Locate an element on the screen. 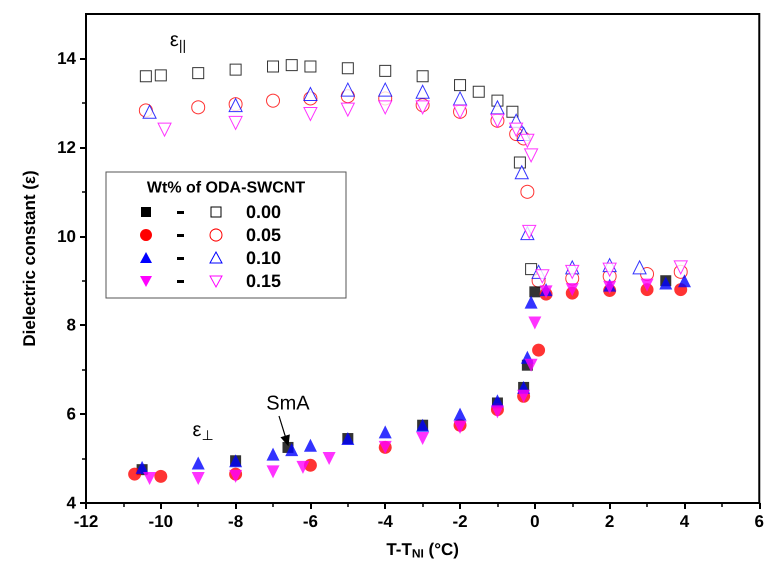 This screenshot has height=569, width=767. x-tick-label: -6 is located at coordinates (310, 521).